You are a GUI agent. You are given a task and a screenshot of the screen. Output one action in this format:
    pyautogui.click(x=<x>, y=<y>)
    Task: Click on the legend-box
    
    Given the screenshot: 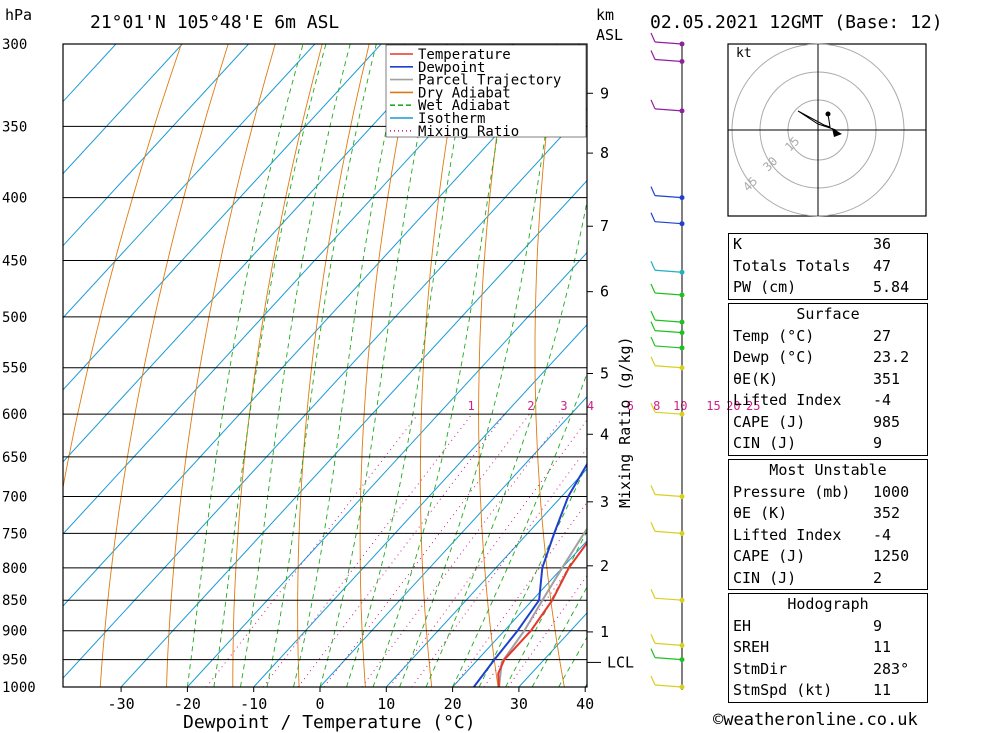 What is the action you would take?
    pyautogui.click(x=486, y=91)
    